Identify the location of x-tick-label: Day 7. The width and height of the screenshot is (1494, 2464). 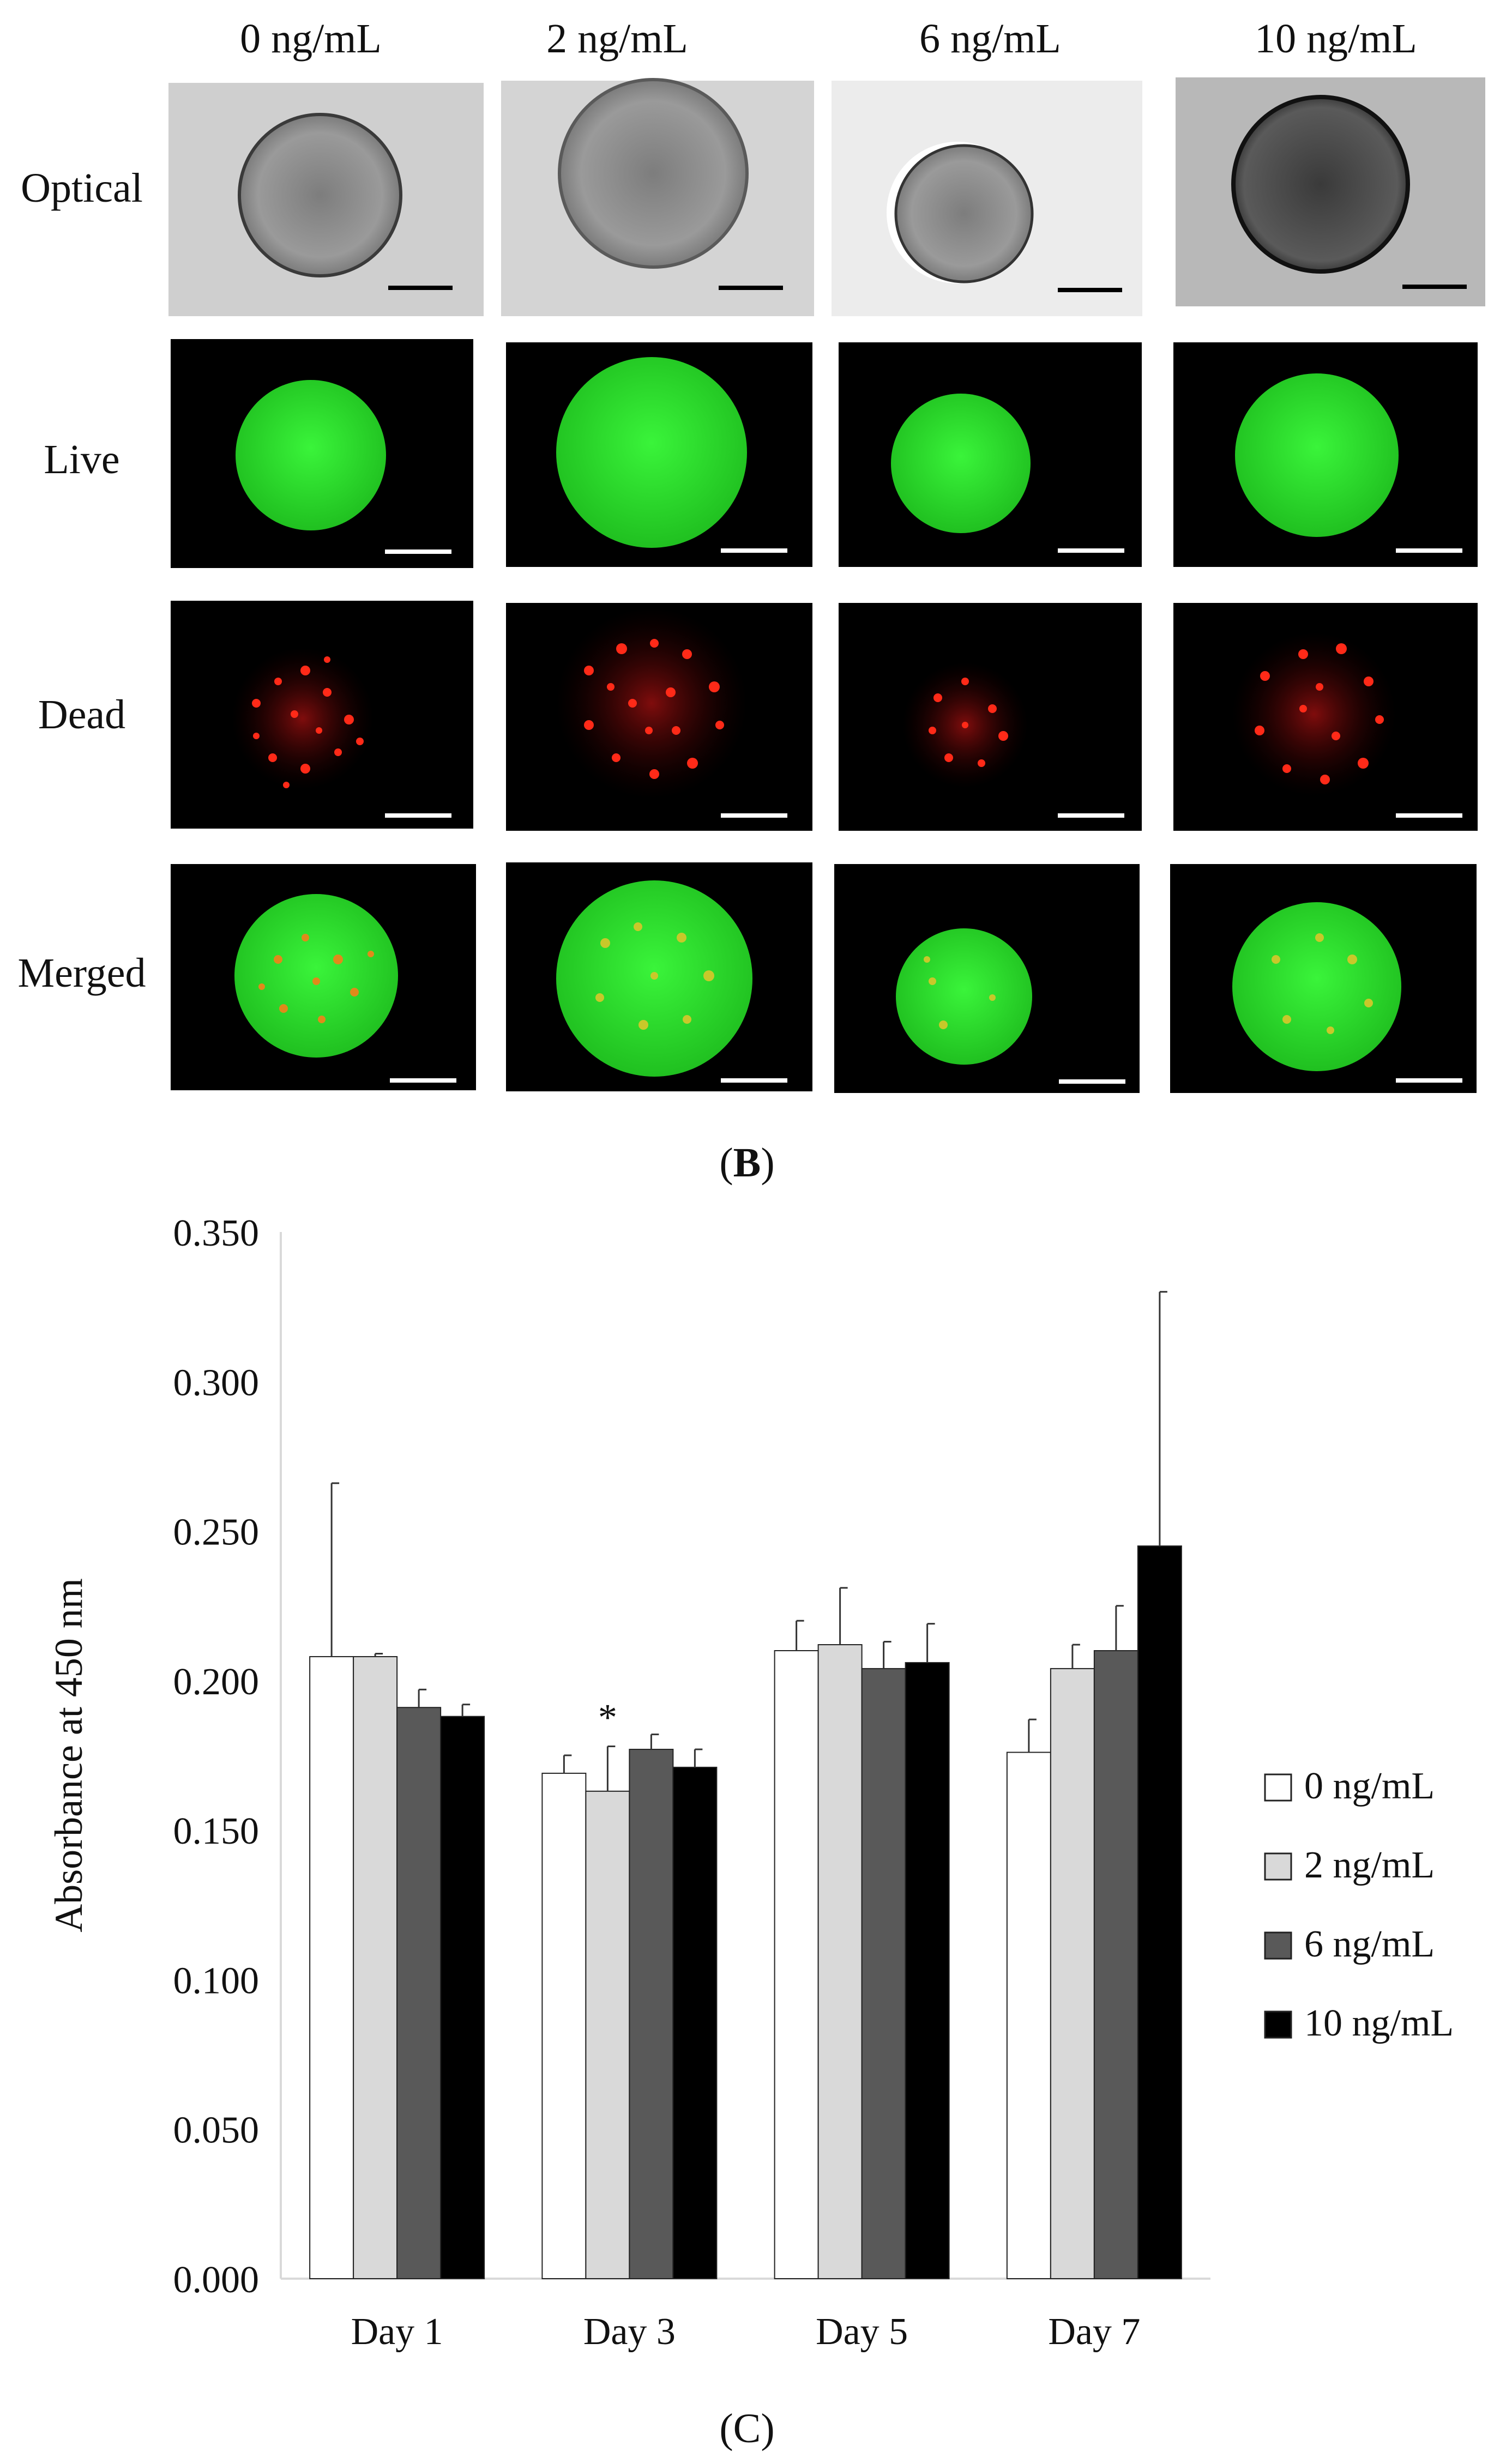
(1094, 2332).